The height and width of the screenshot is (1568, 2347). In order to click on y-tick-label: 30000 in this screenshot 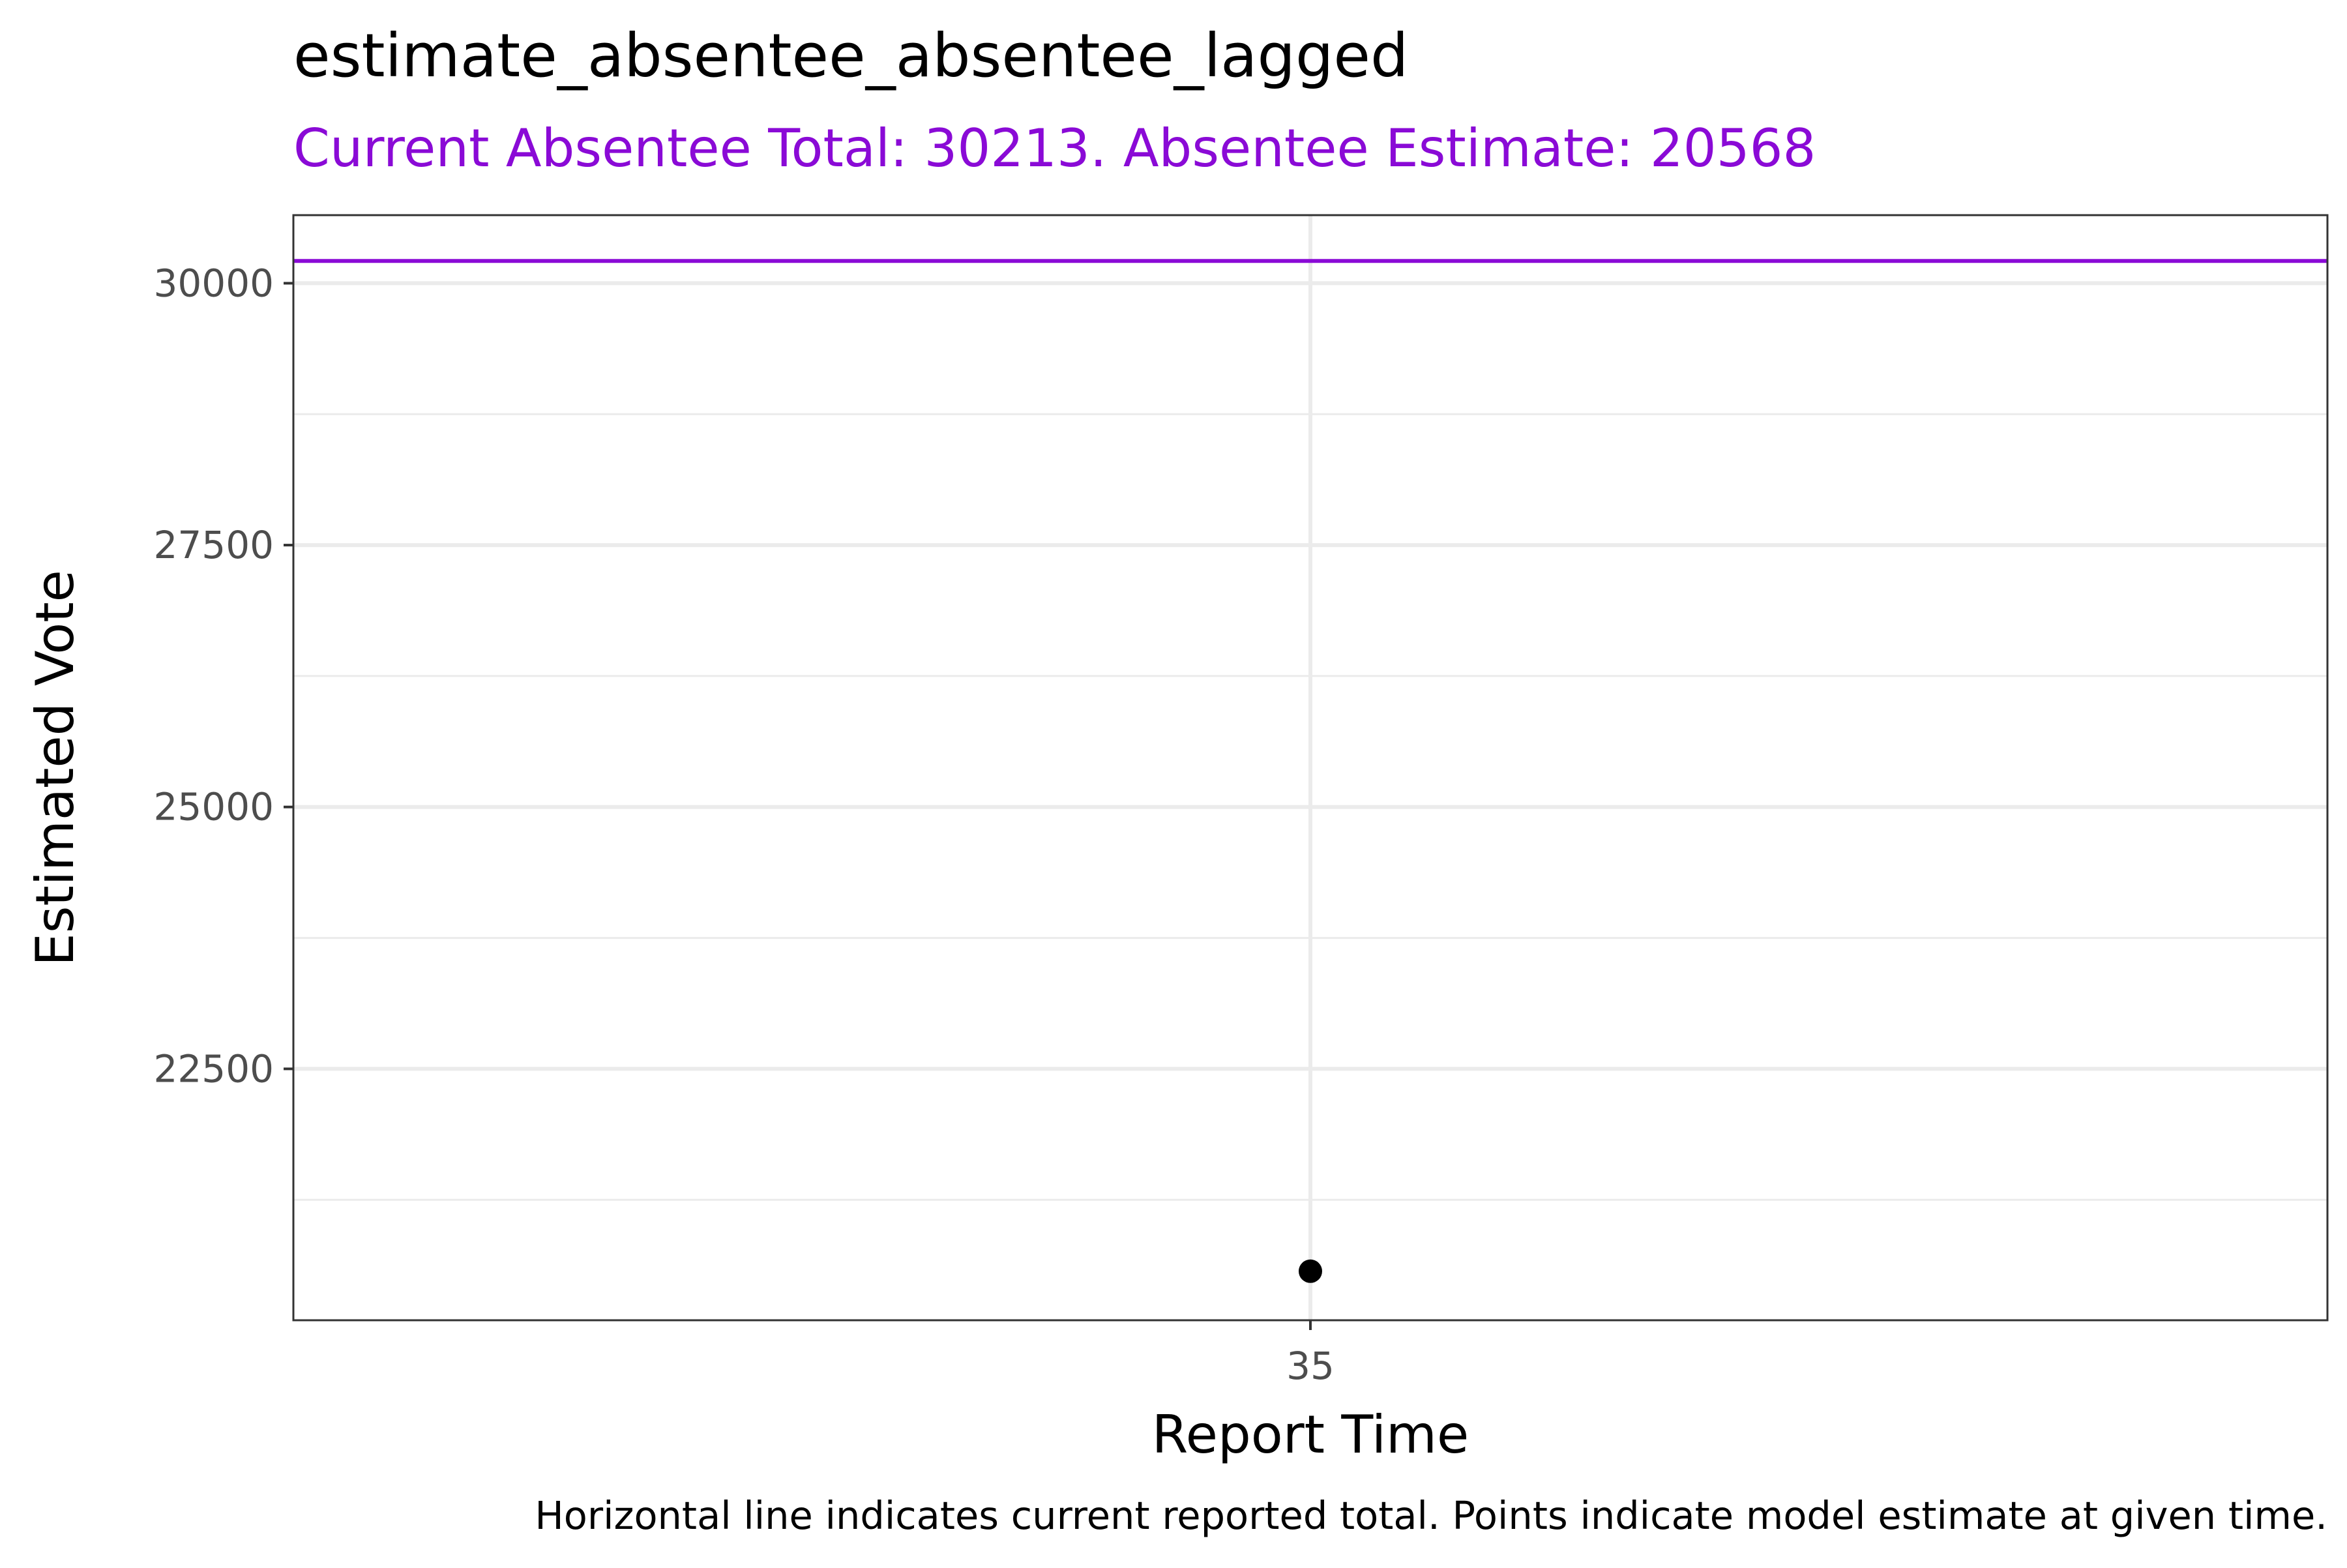, I will do `click(214, 283)`.